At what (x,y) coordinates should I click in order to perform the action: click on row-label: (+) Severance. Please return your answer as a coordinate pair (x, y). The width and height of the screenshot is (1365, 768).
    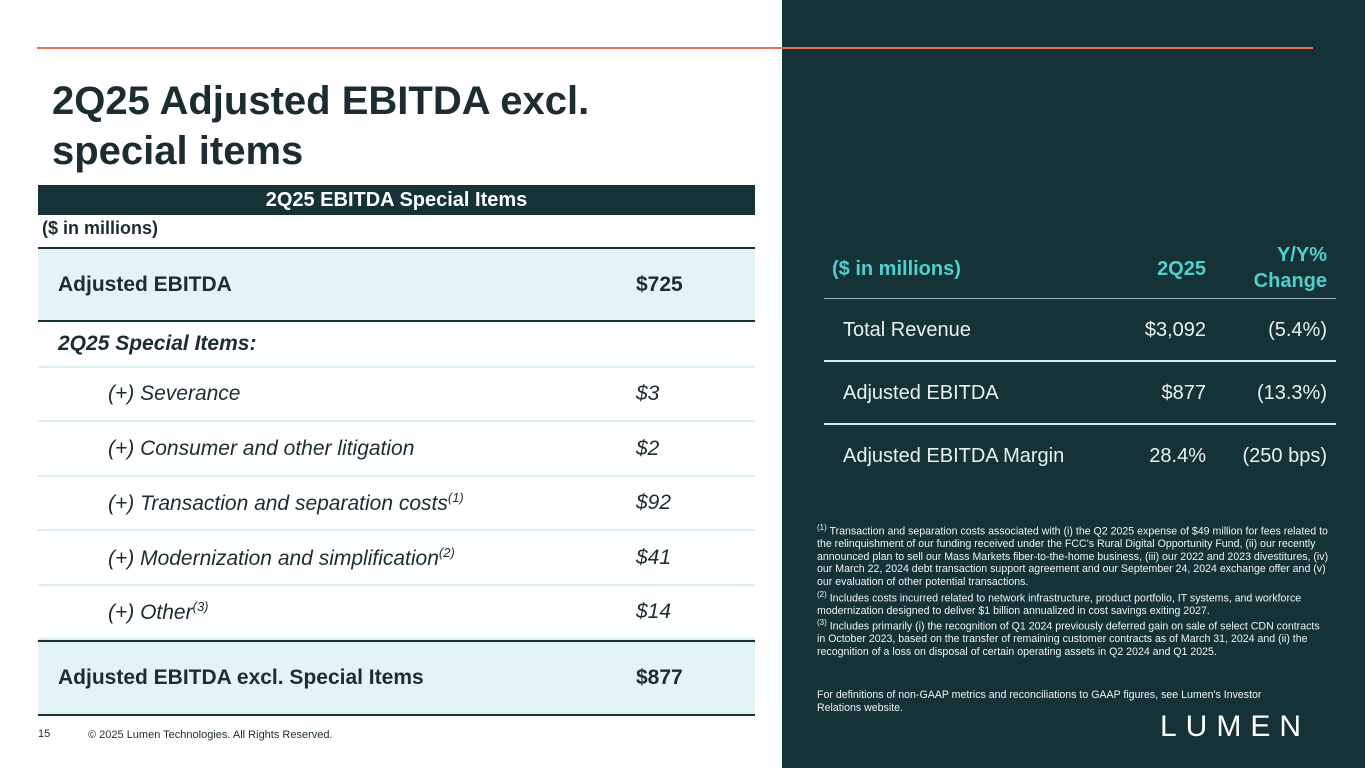
    Looking at the image, I should click on (174, 394).